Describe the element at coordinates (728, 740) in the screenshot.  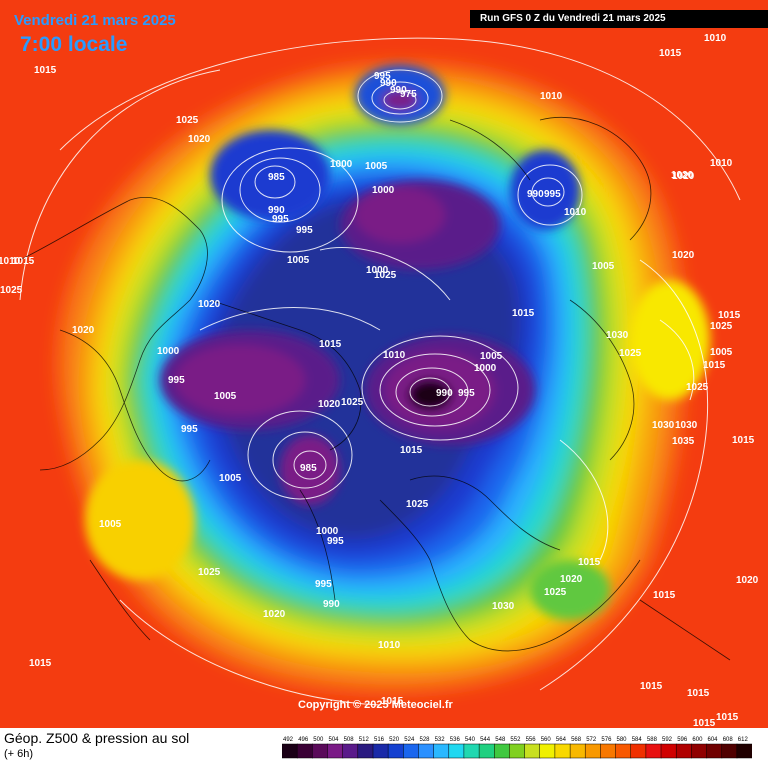
I see `legend-tick-label: 608` at that location.